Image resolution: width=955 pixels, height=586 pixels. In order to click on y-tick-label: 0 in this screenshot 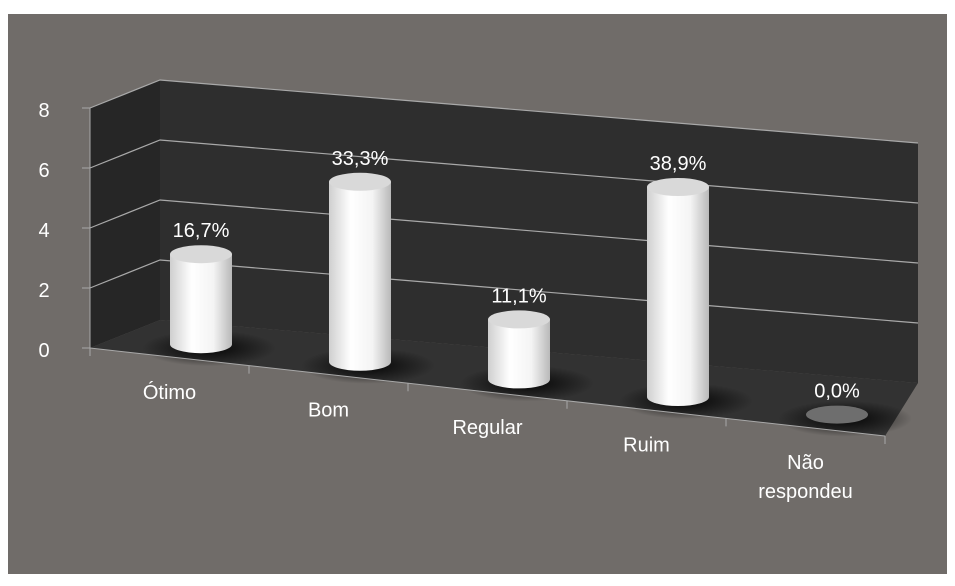, I will do `click(43, 351)`.